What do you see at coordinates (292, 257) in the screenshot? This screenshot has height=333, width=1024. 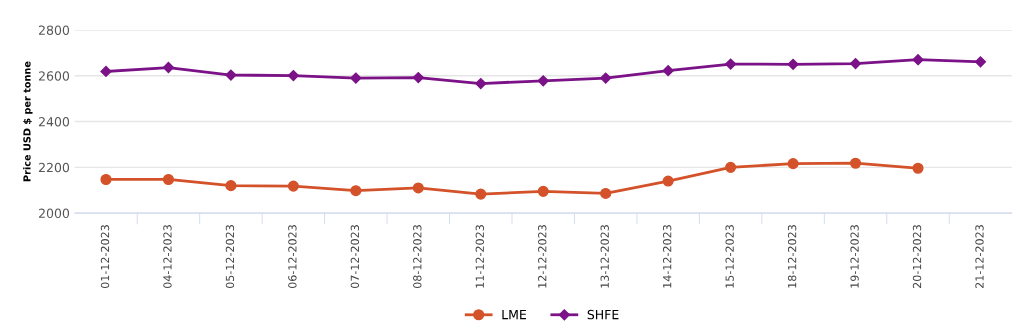 I see `x-tick-label: 06-12-2023` at bounding box center [292, 257].